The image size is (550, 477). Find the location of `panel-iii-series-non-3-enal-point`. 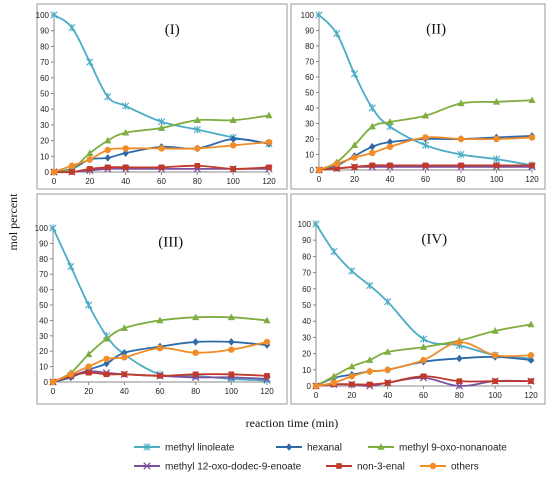

panel-iii-series-non-3-enal-point is located at coordinates (124, 374).